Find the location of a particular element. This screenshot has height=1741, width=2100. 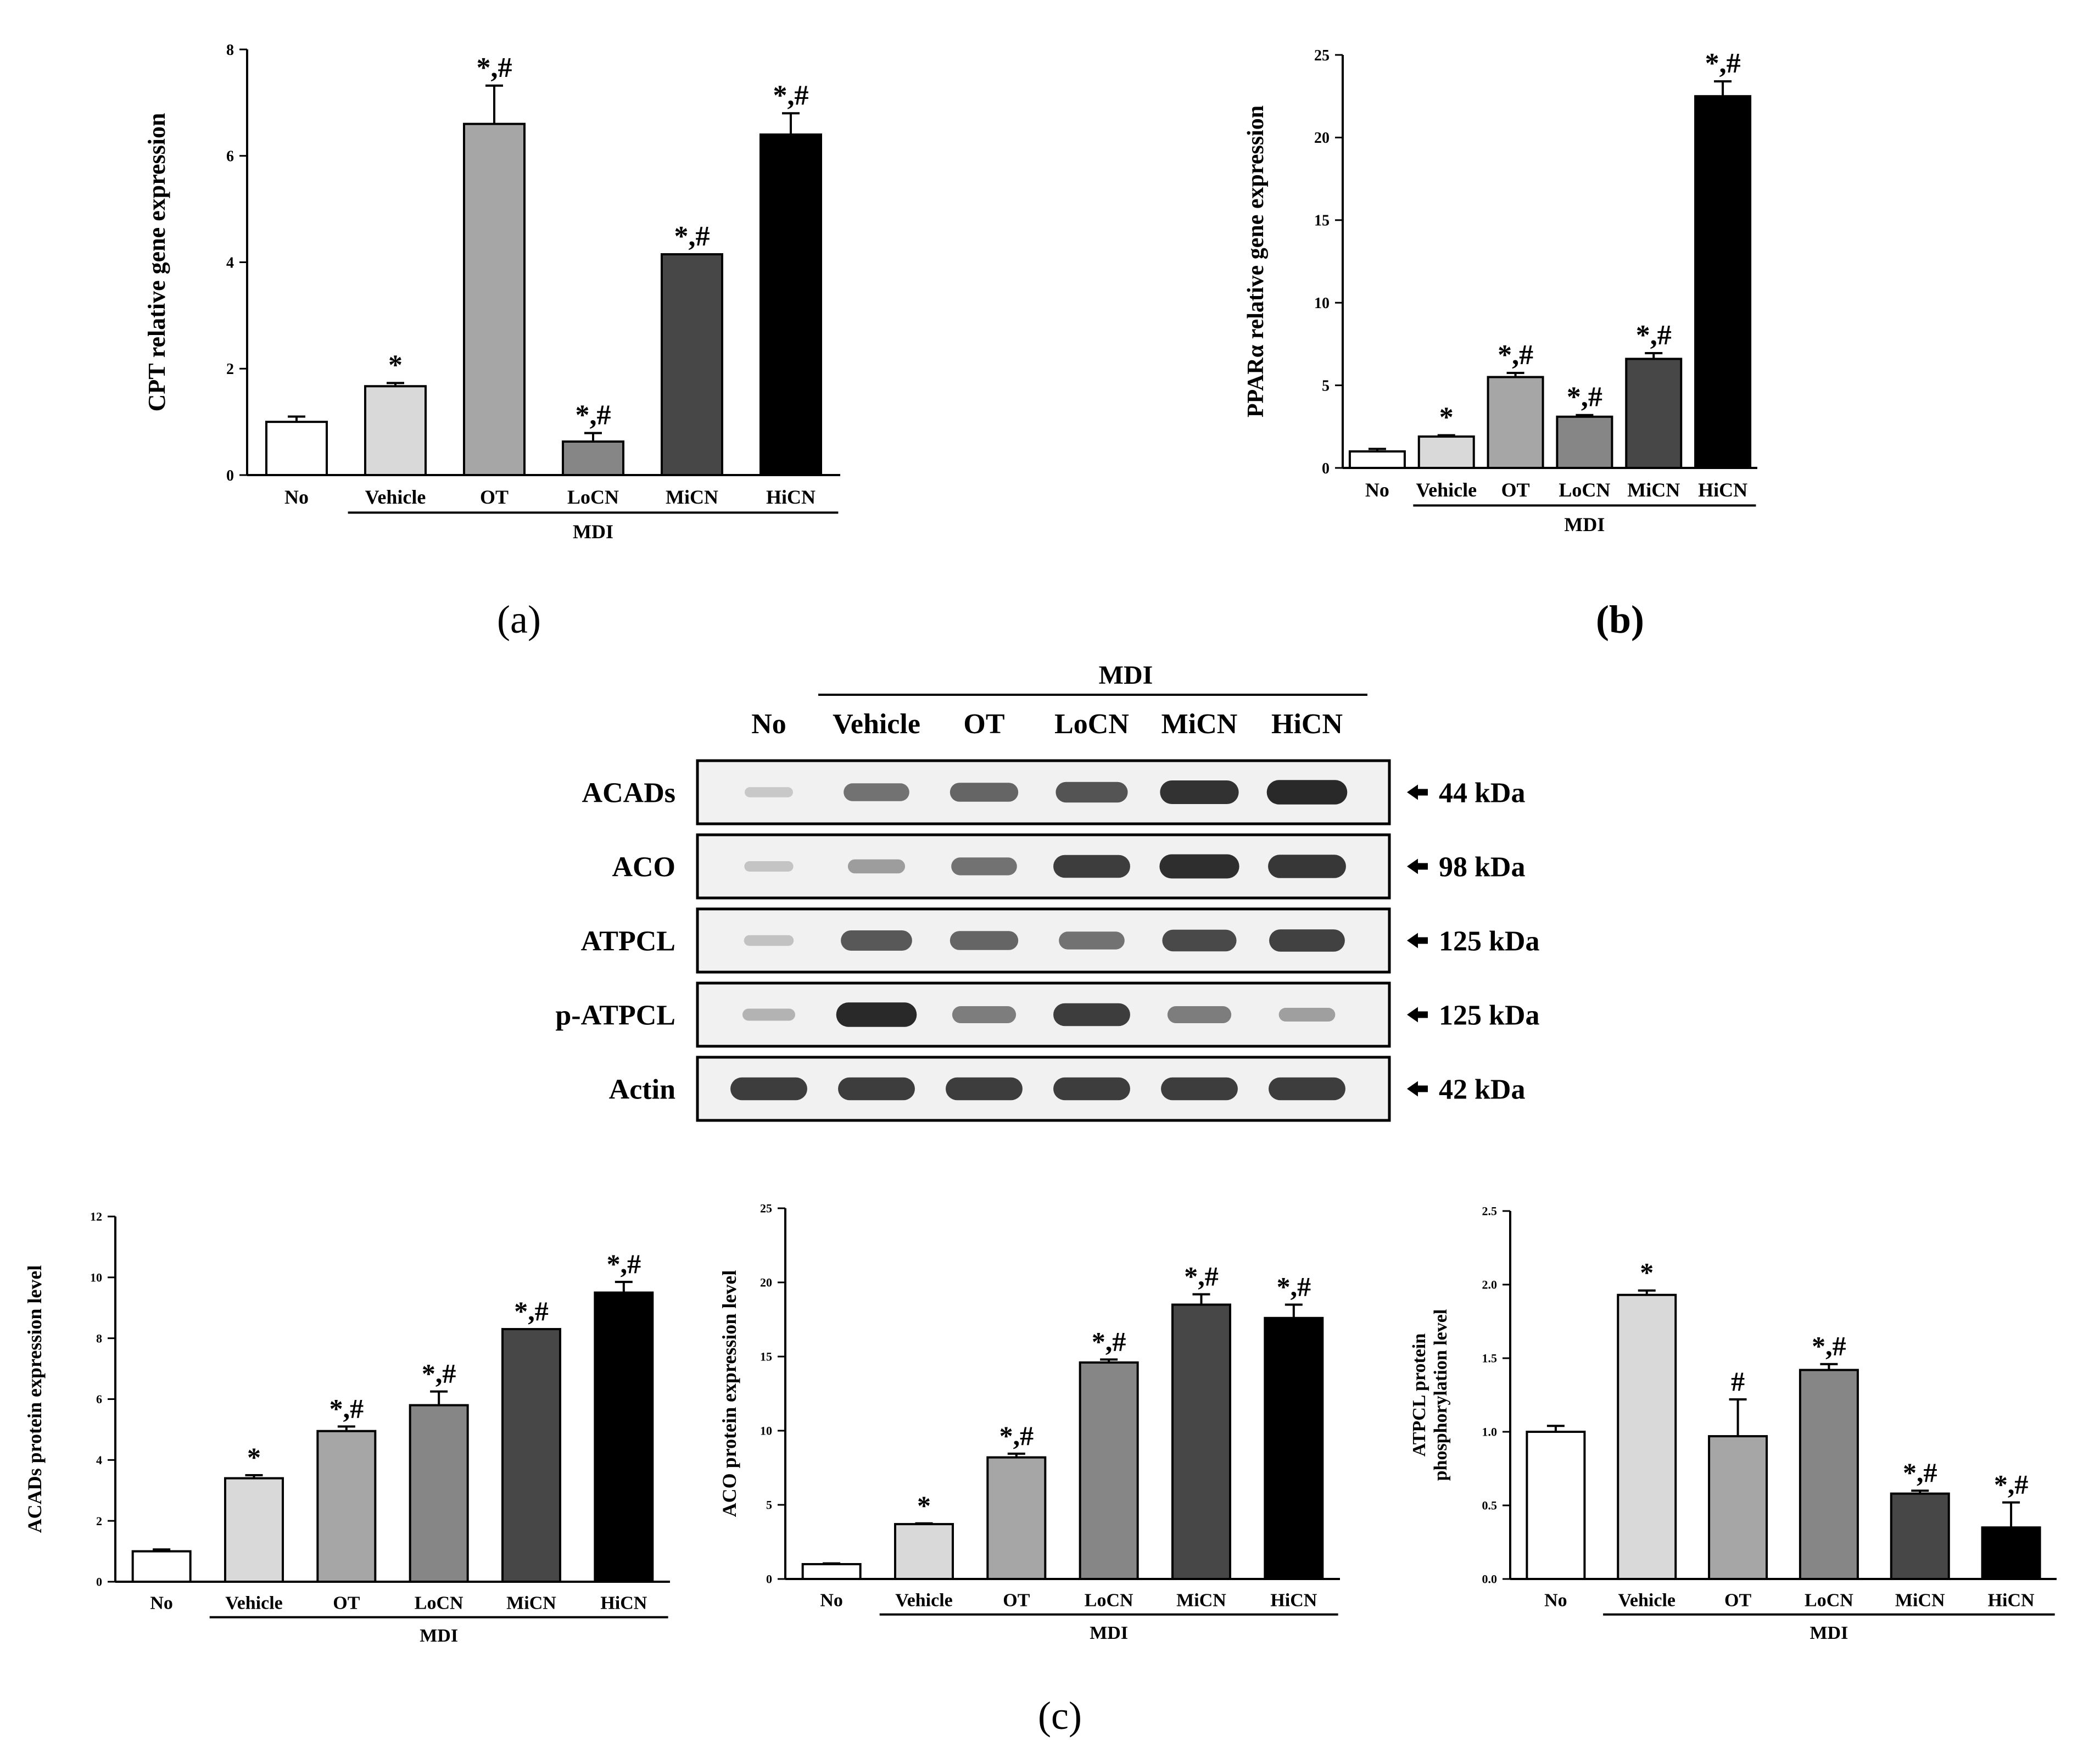

blot-size-label: 42 kDa is located at coordinates (1482, 1090).